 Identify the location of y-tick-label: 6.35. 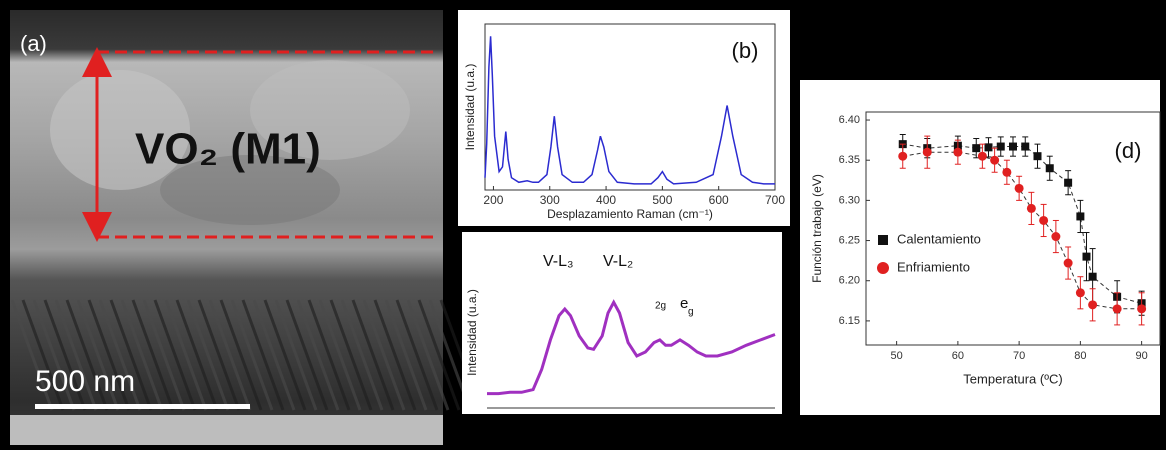
(849, 160).